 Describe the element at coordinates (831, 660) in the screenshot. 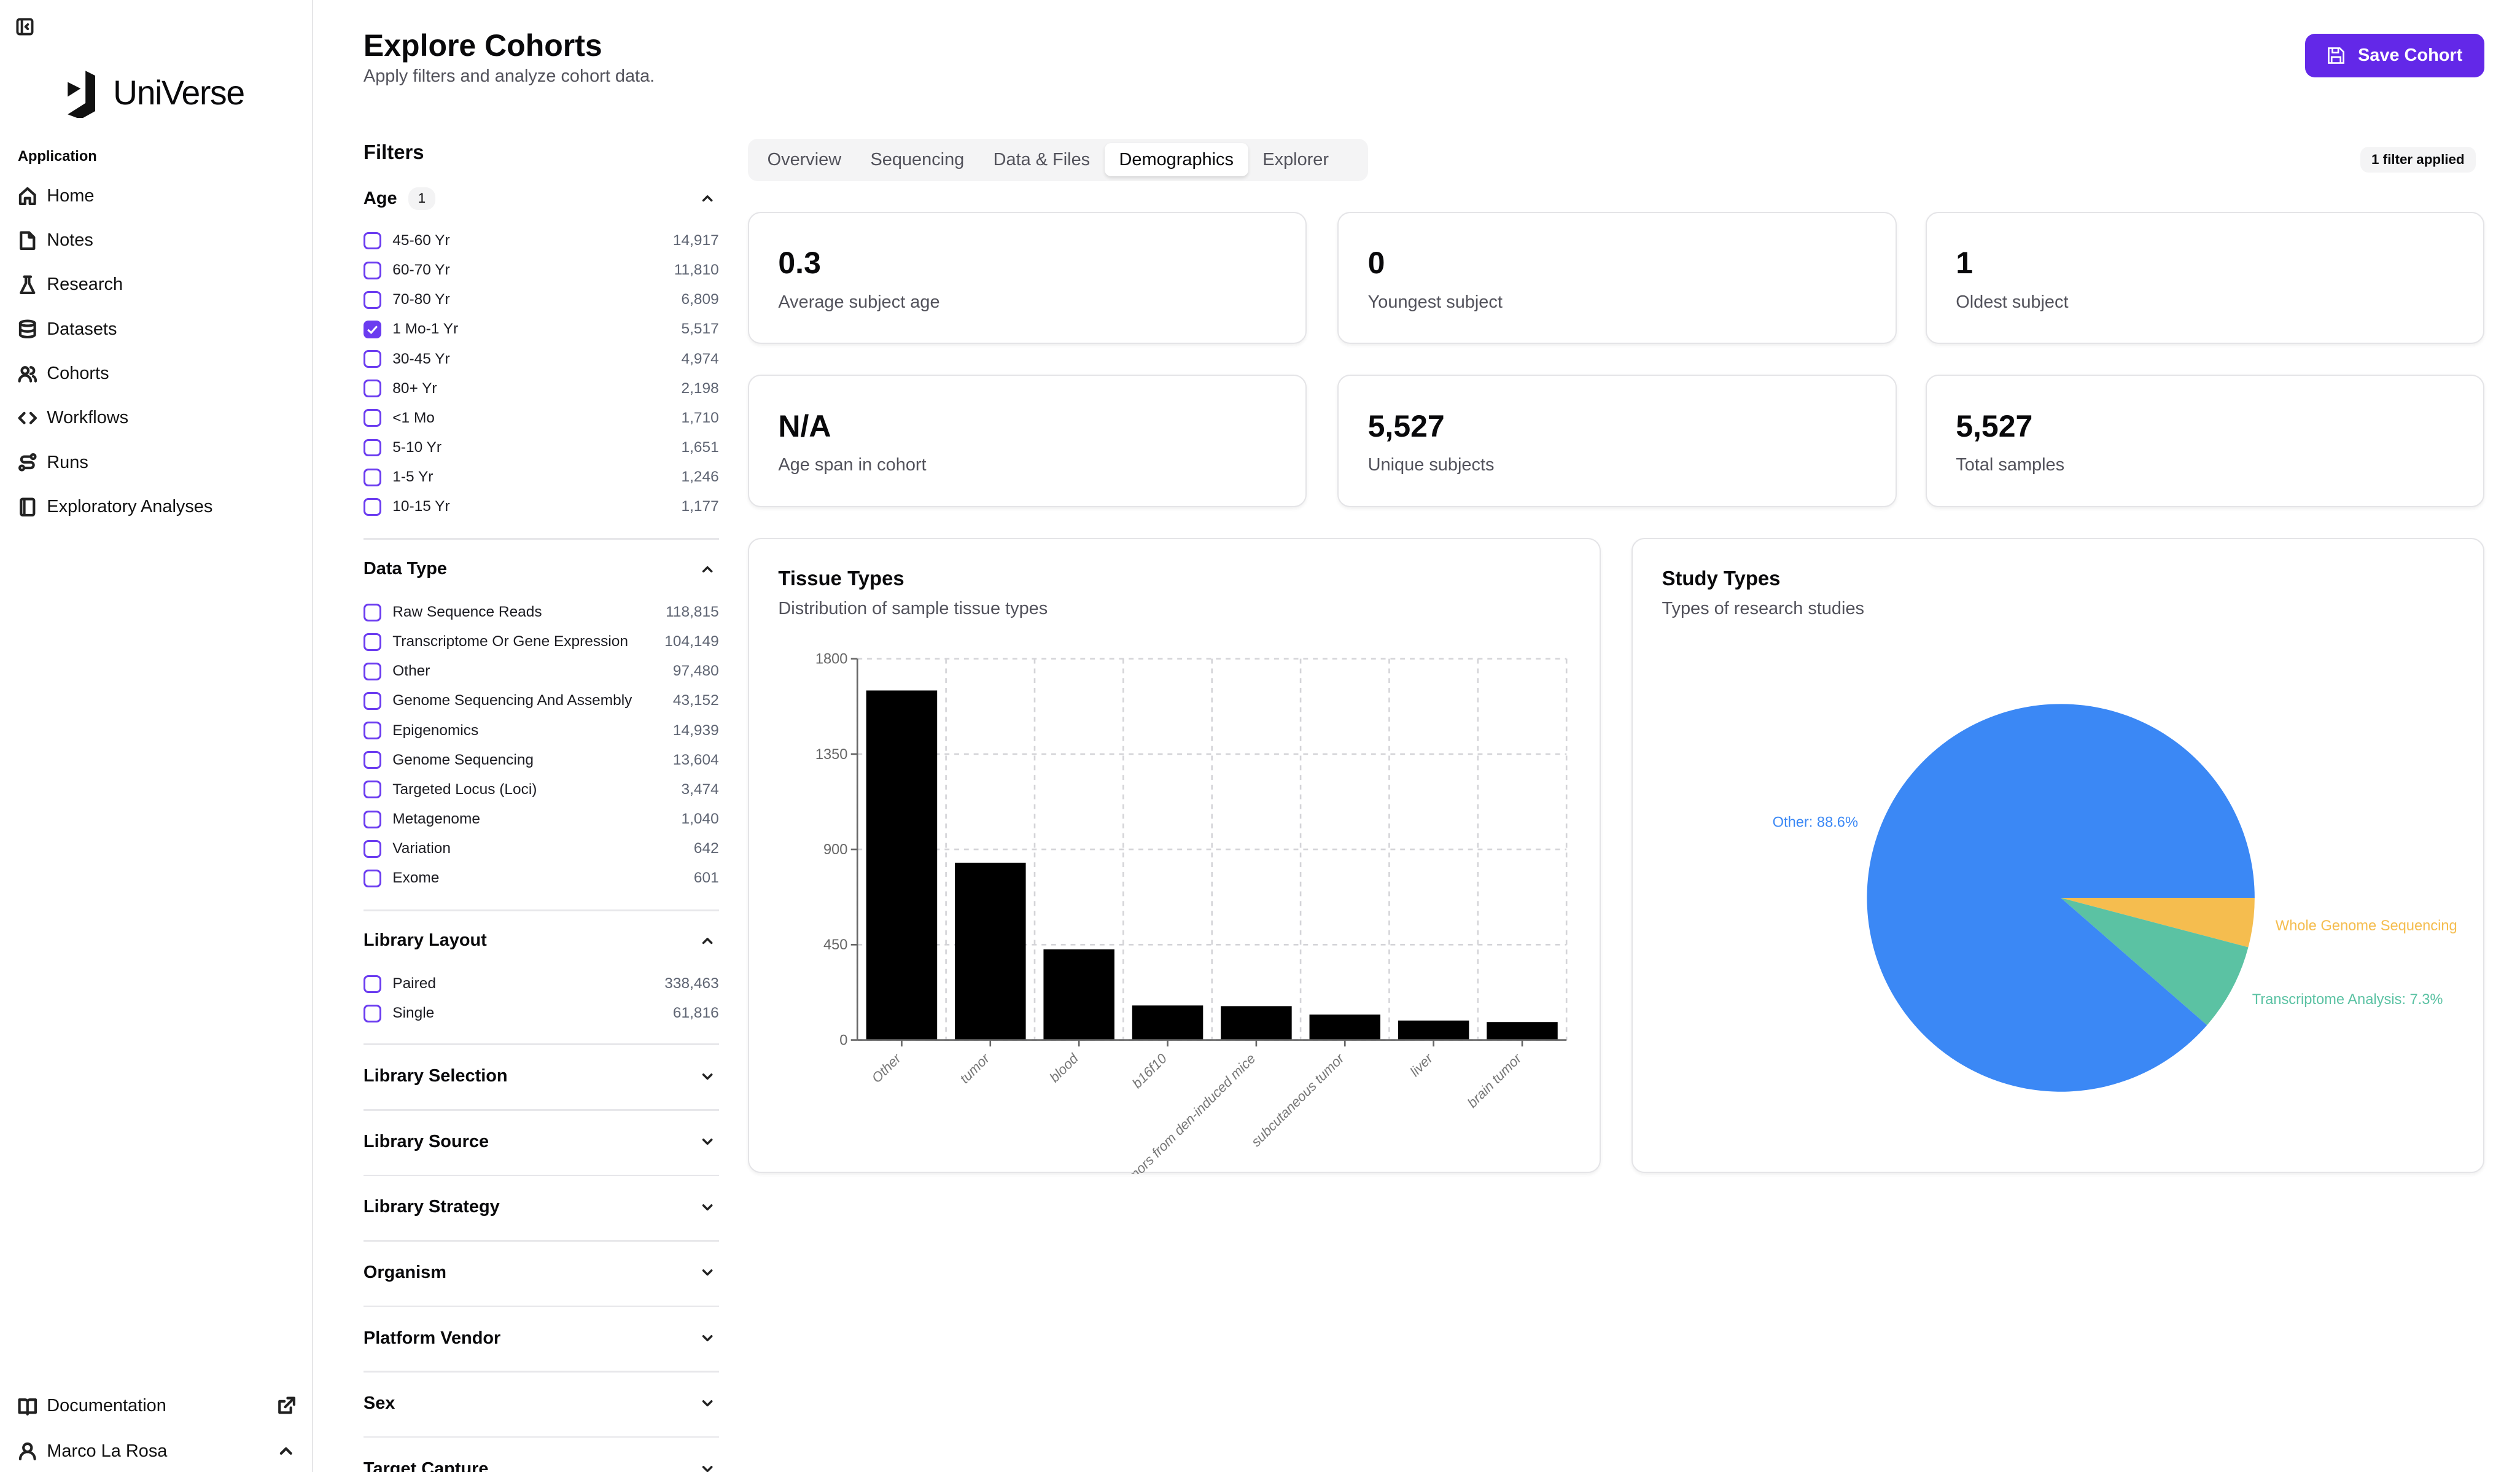

I see `y-tick-label: 1800` at that location.